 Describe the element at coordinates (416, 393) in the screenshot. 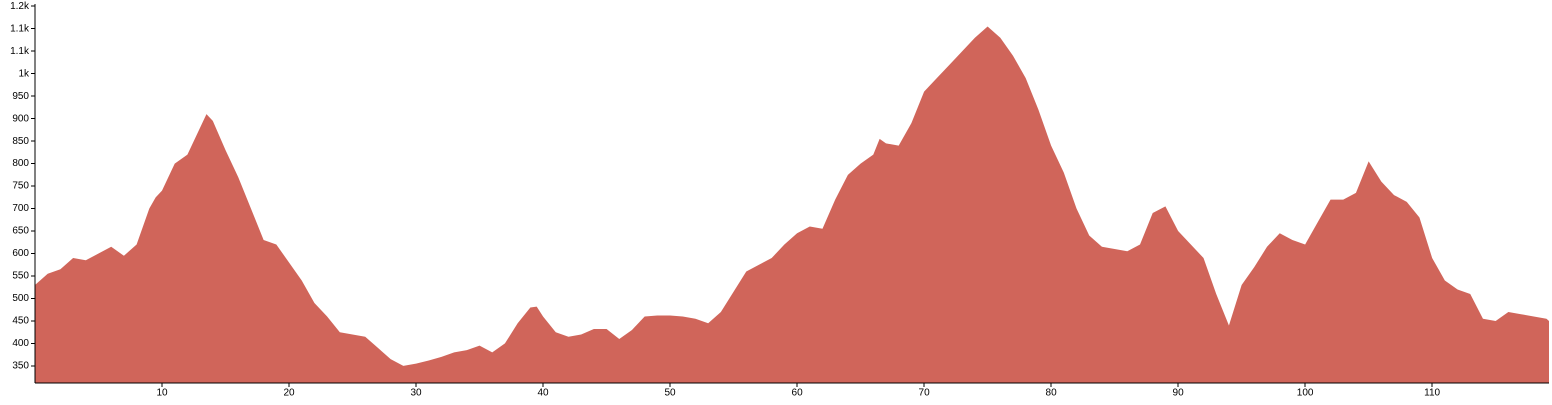

I see `x-tick-label: 30` at that location.